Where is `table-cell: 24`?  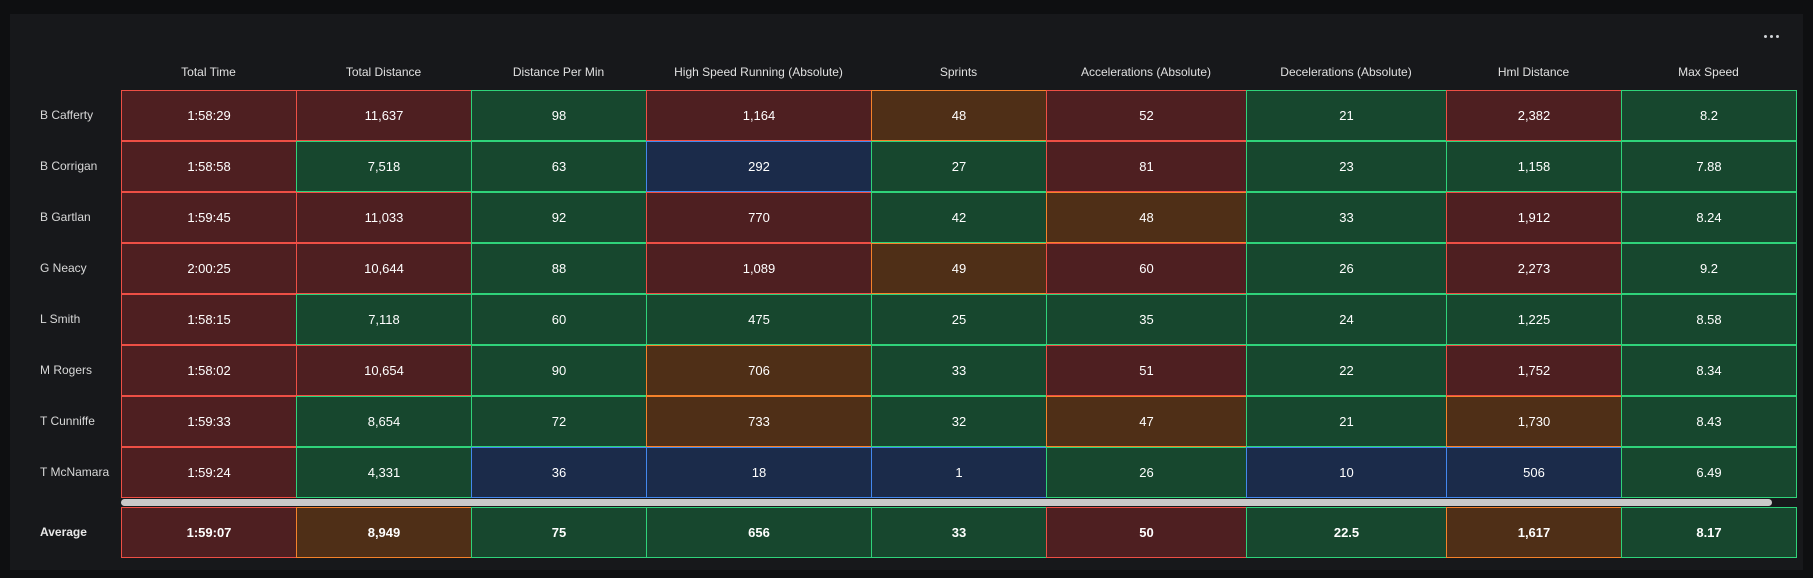
table-cell: 24 is located at coordinates (1346, 319).